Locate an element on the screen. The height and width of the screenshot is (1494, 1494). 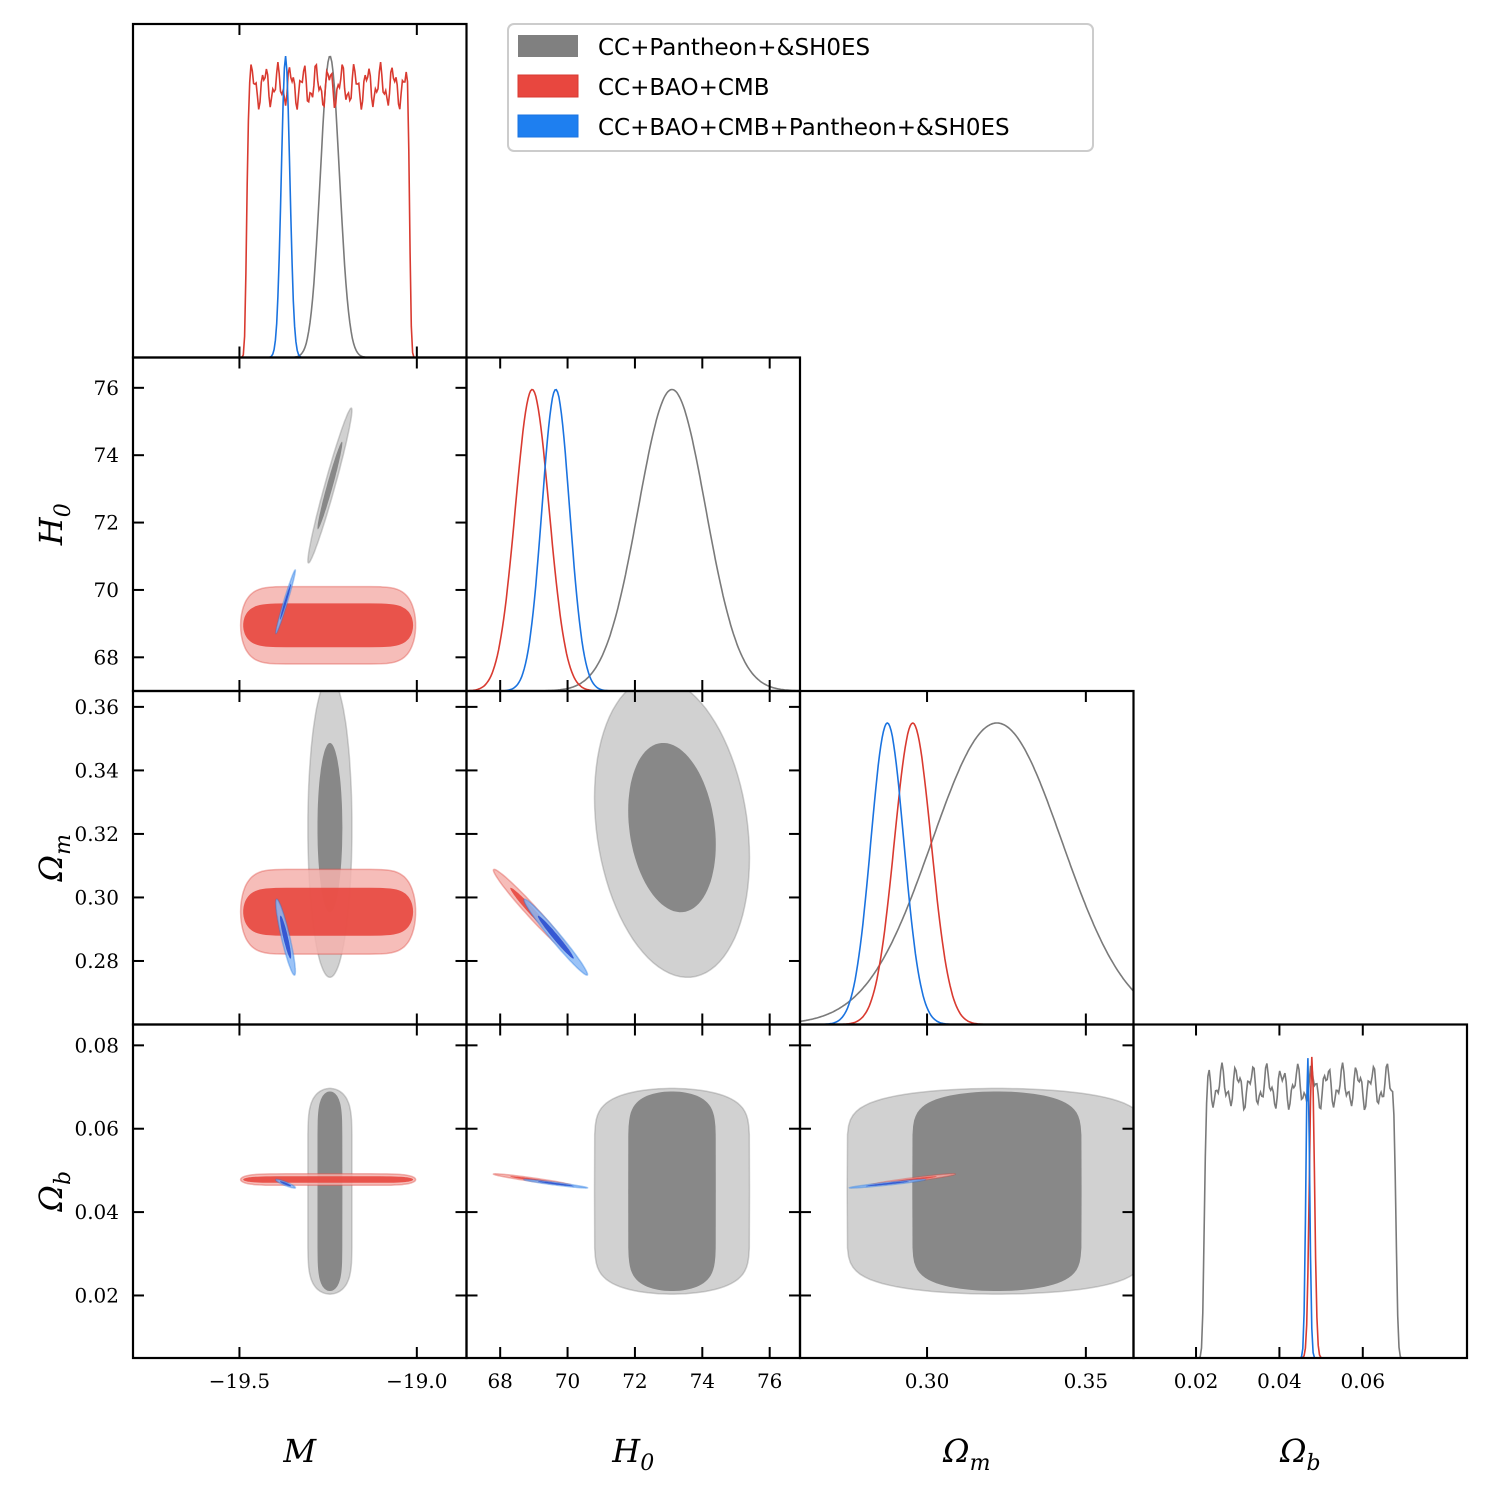
y-tick-label: 68 is located at coordinates (106, 657).